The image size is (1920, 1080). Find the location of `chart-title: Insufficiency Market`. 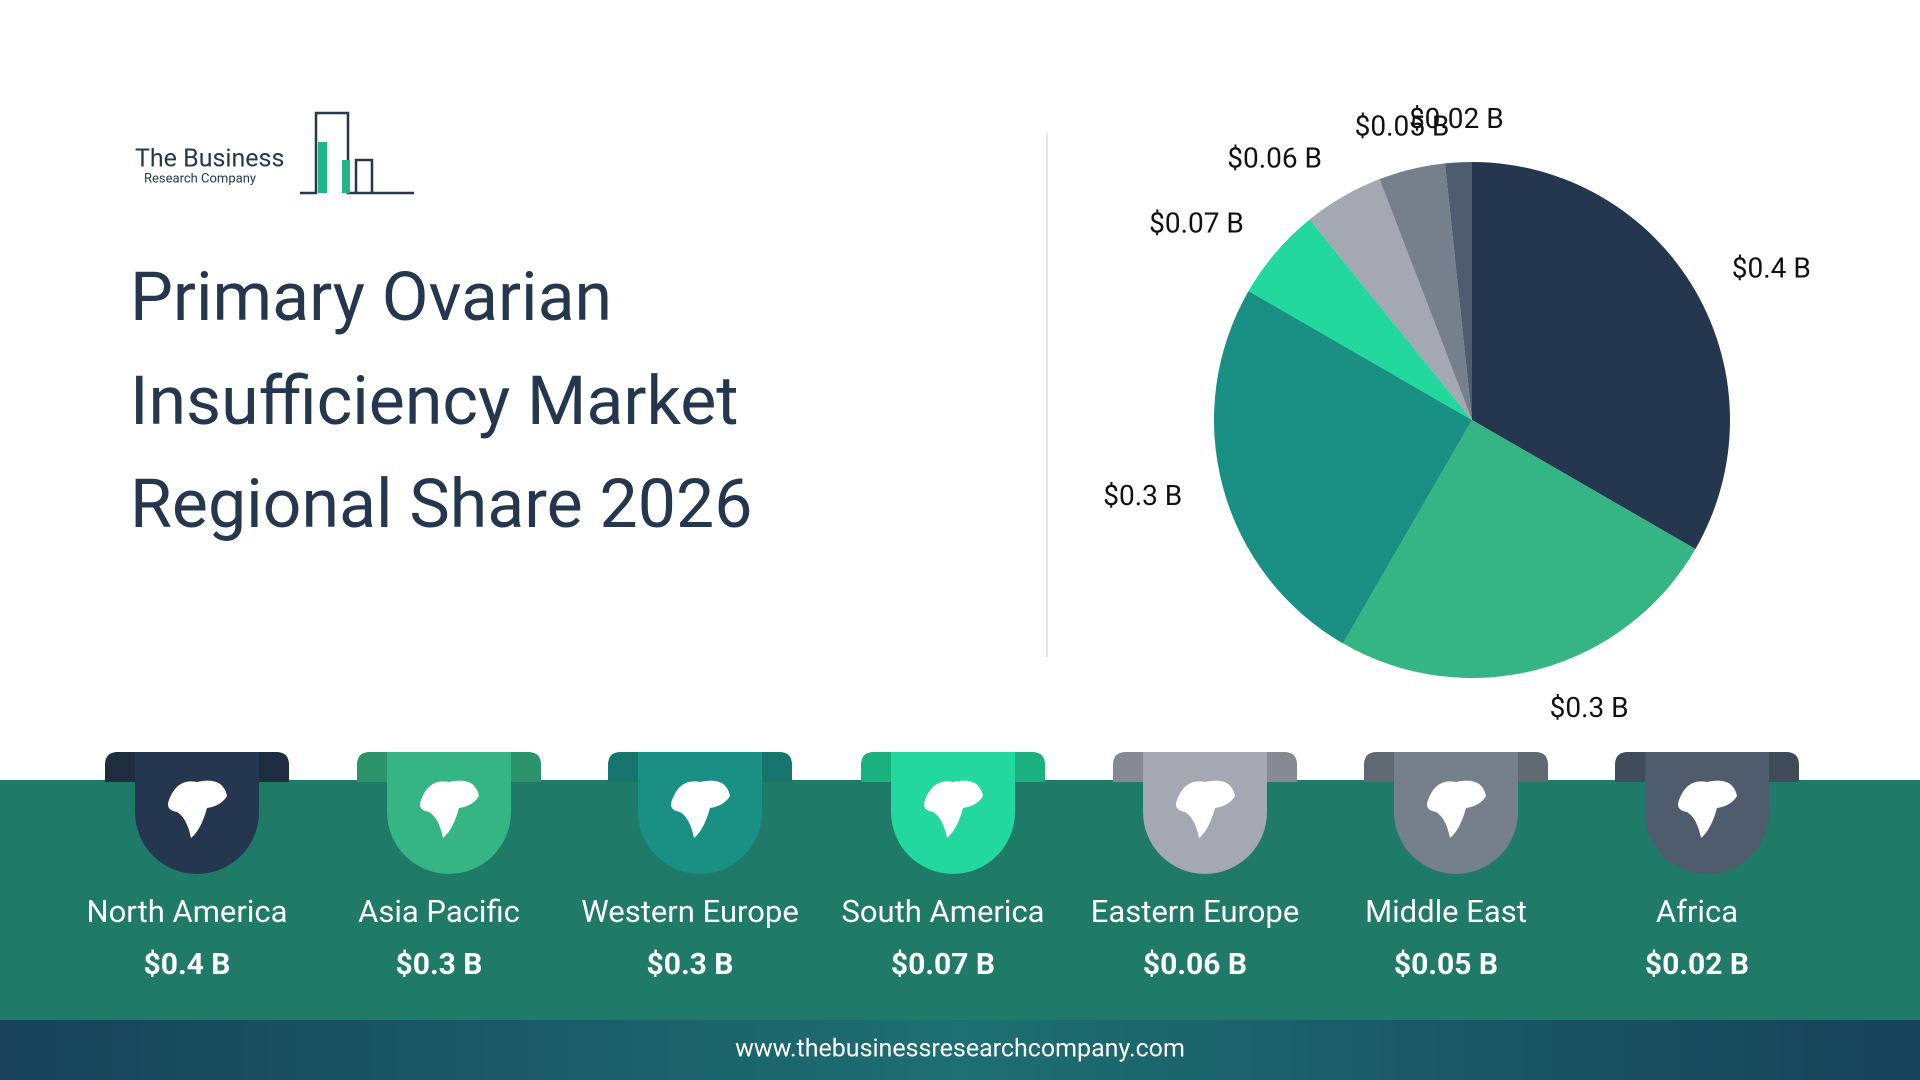

chart-title: Insufficiency Market is located at coordinates (434, 401).